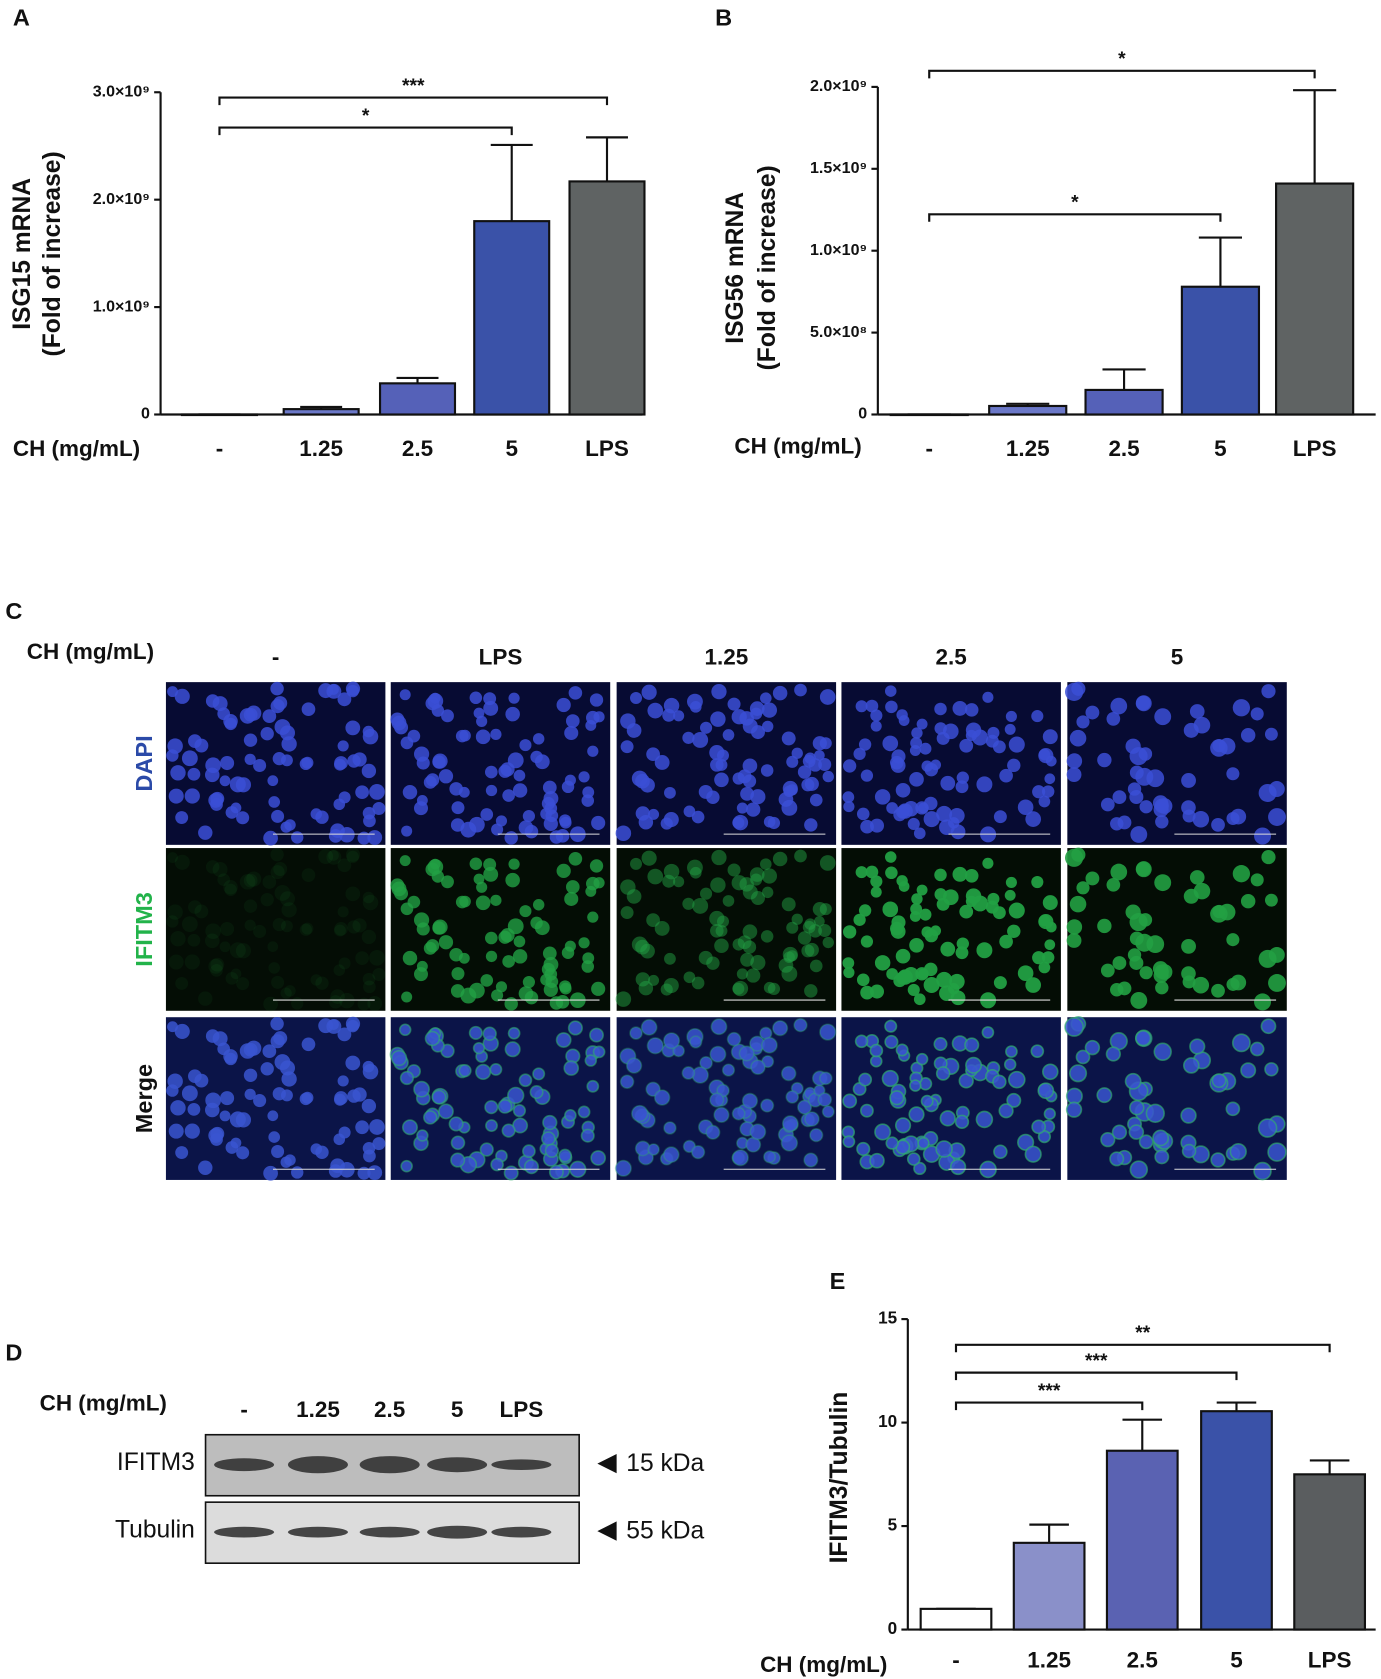 This screenshot has height=1679, width=1381. Describe the element at coordinates (838, 168) in the screenshot. I see `y-tick-label: 1.5×10⁹` at that location.